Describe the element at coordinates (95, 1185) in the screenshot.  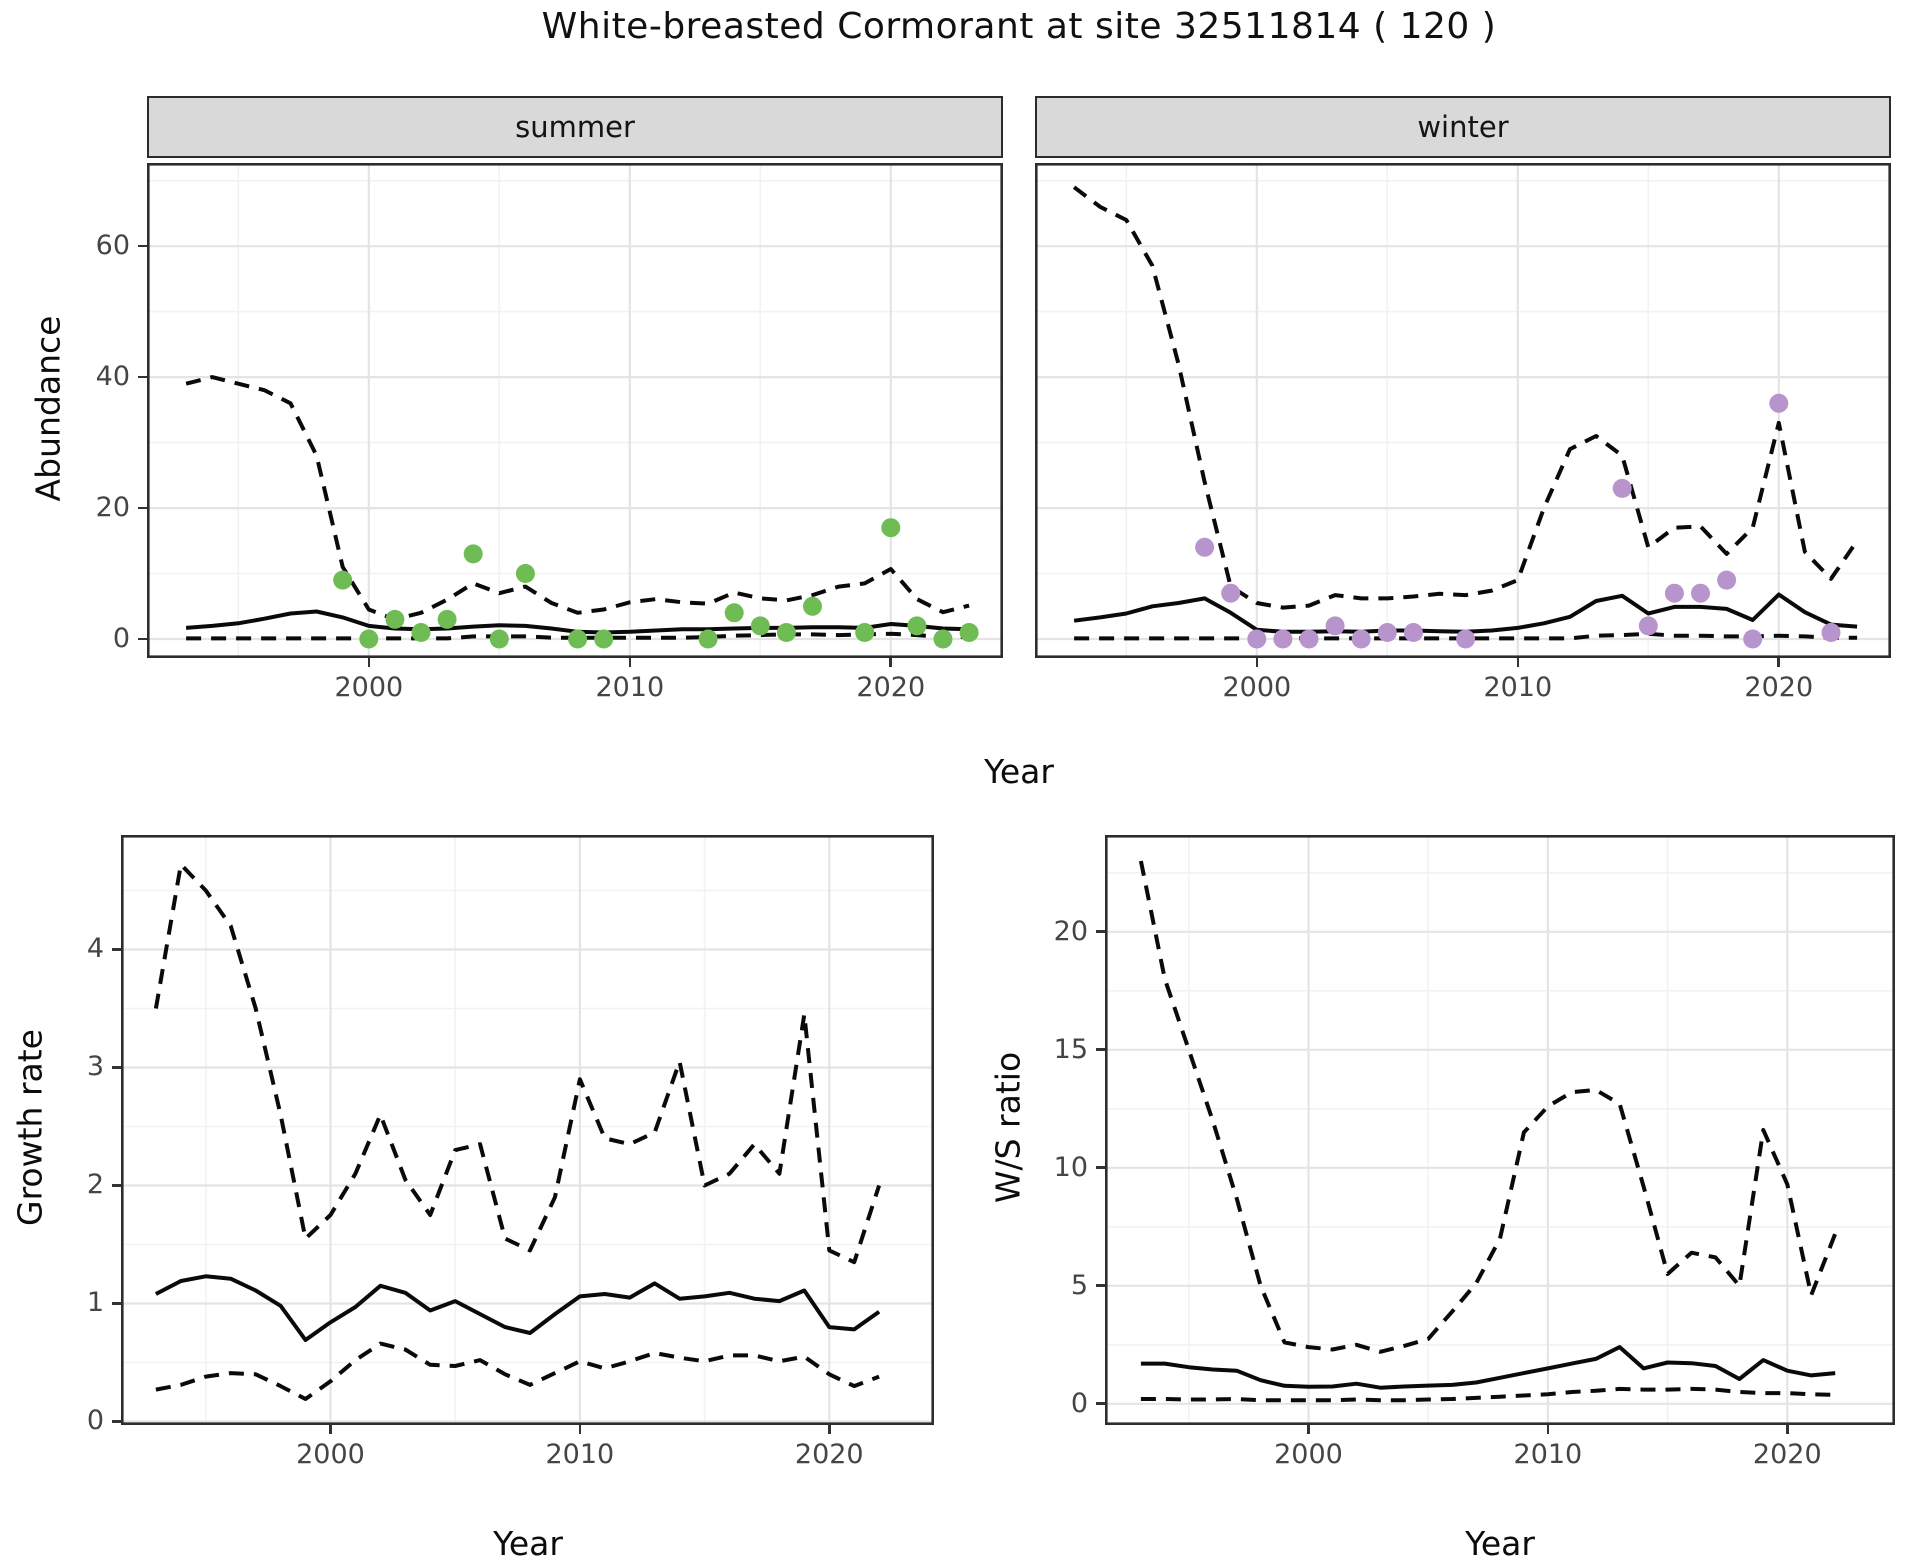
I see `y-tick-label: 2` at that location.